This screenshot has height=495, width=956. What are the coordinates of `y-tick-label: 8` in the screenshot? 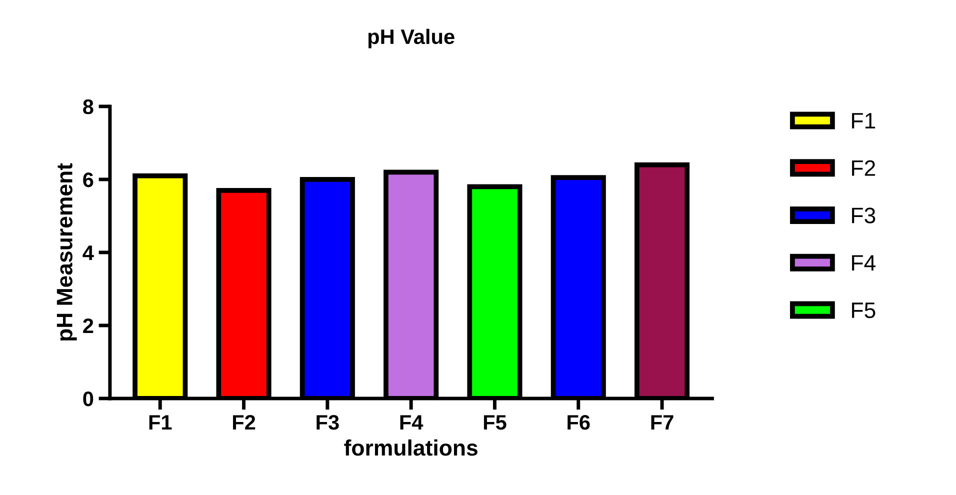 It's located at (88, 106).